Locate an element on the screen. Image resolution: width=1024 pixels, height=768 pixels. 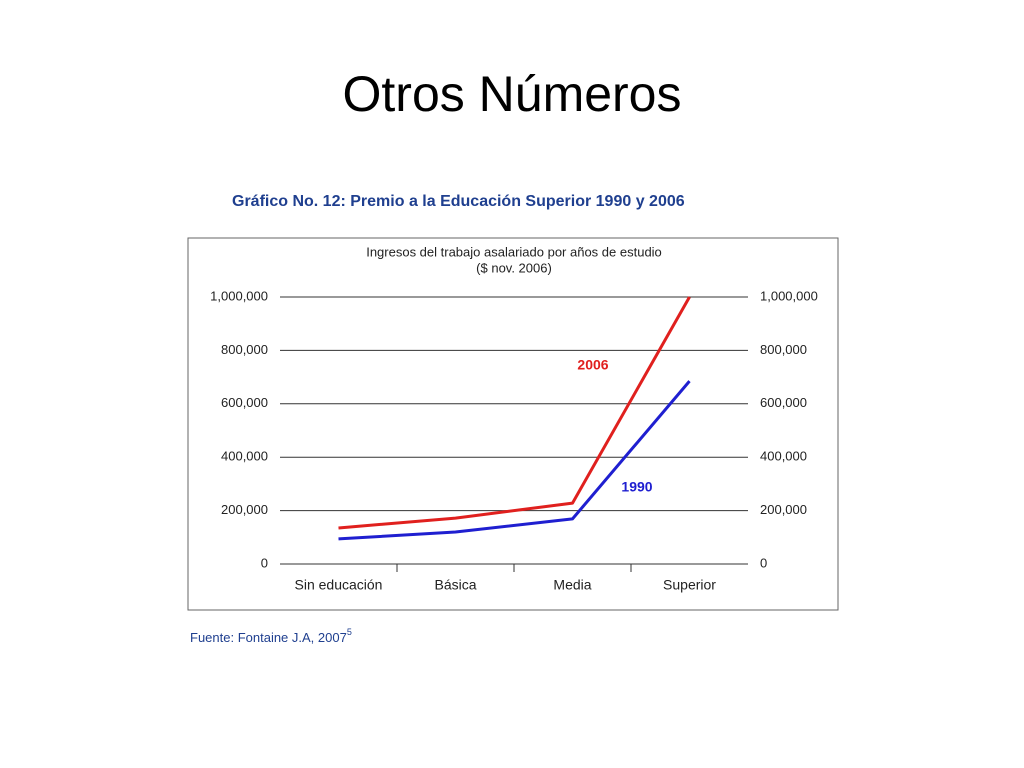
y-tick-label: 200,000 is located at coordinates (244, 509).